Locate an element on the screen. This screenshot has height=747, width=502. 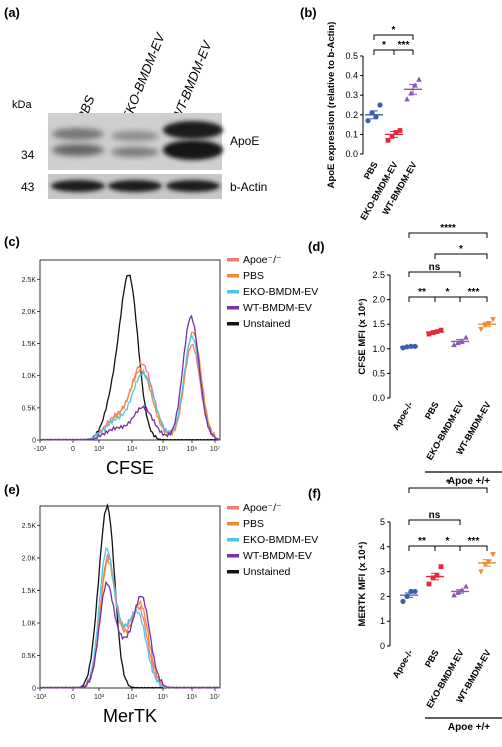
panel-a-label: (a) is located at coordinates (12, 12).